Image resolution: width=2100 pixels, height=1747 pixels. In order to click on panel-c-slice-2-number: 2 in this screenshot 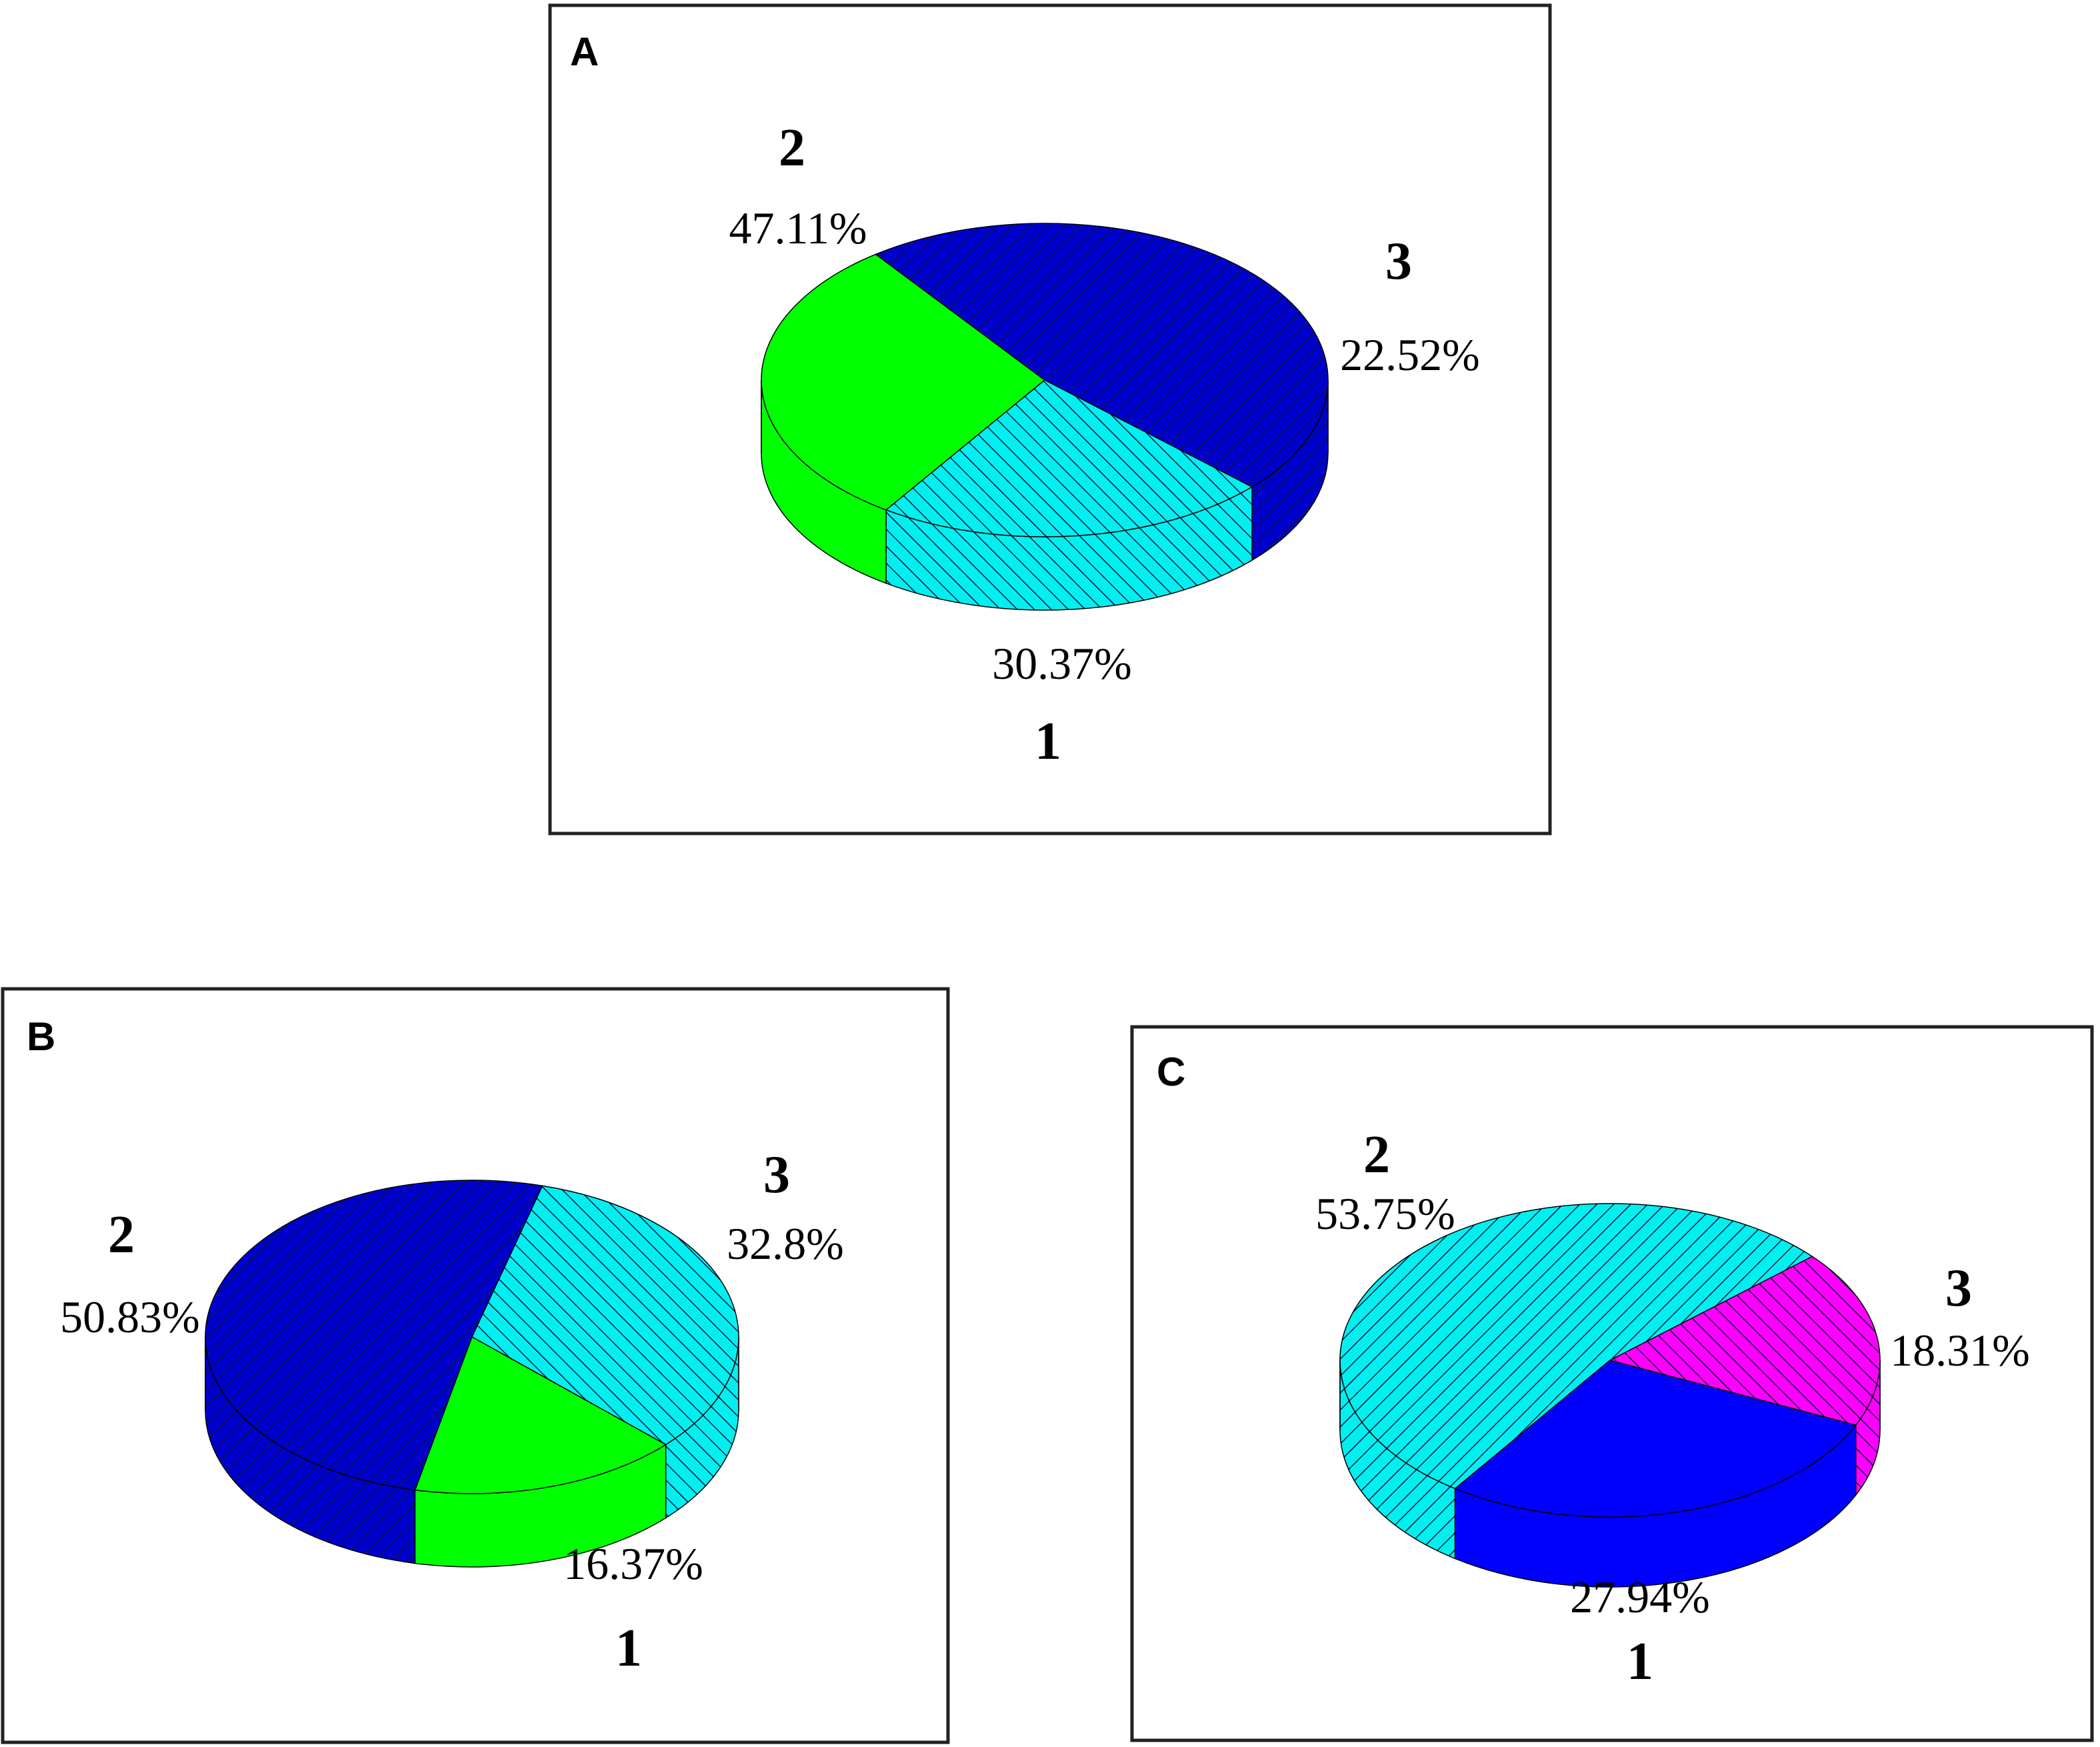, I will do `click(1376, 1155)`.